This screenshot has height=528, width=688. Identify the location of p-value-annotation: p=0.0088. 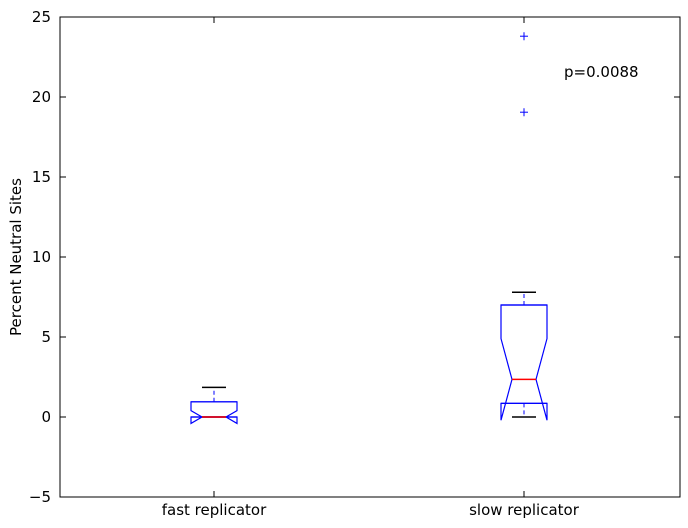
(601, 72).